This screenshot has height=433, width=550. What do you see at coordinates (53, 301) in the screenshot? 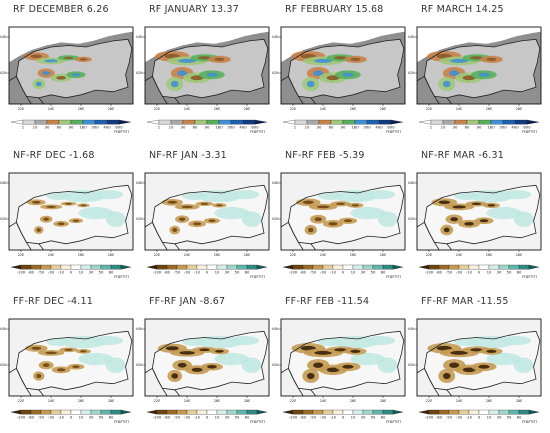
I see `panel-title: FF-RF DEC -4.11` at bounding box center [53, 301].